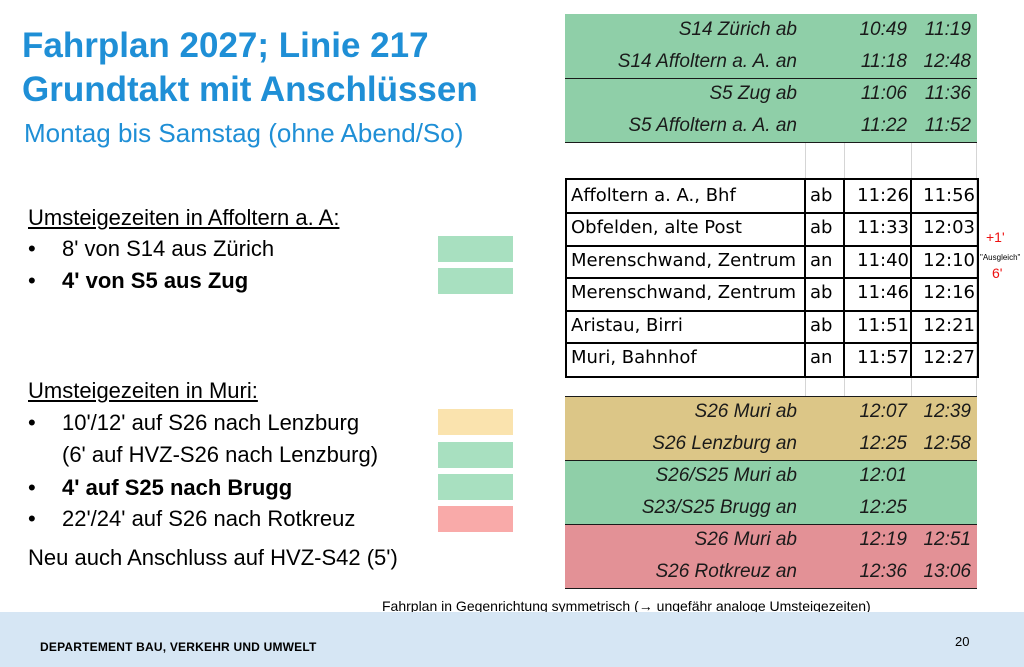 The width and height of the screenshot is (1024, 667). What do you see at coordinates (883, 125) in the screenshot?
I see `time-1: 11:22` at bounding box center [883, 125].